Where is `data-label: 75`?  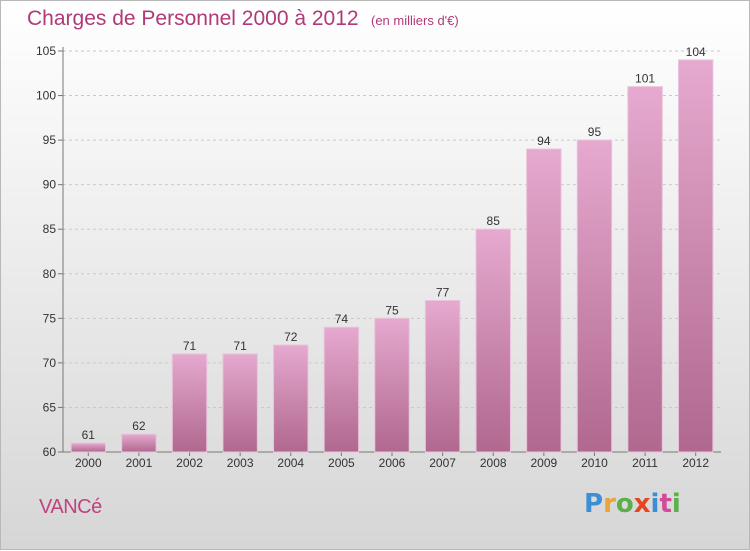 data-label: 75 is located at coordinates (392, 310).